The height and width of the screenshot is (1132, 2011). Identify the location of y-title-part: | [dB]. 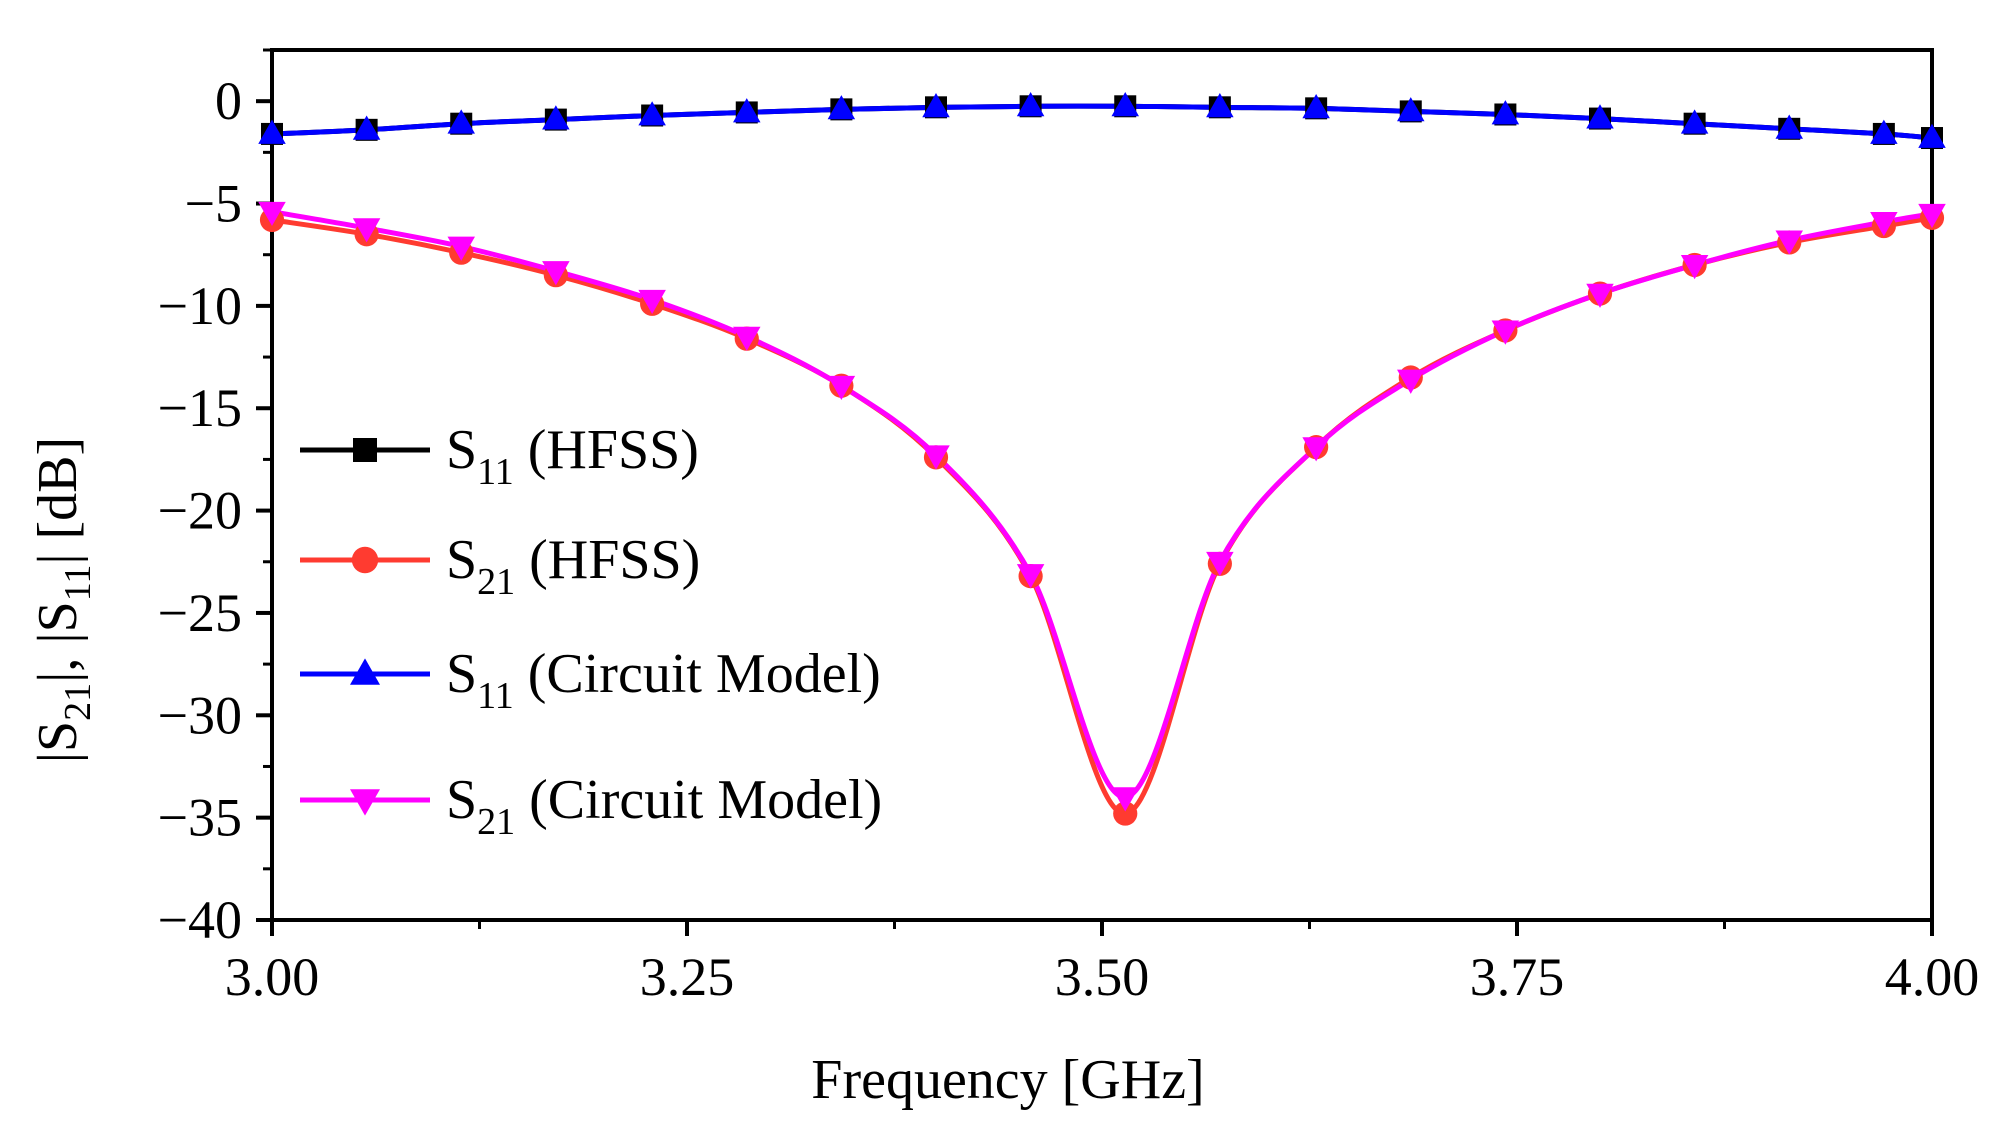
(58, 501).